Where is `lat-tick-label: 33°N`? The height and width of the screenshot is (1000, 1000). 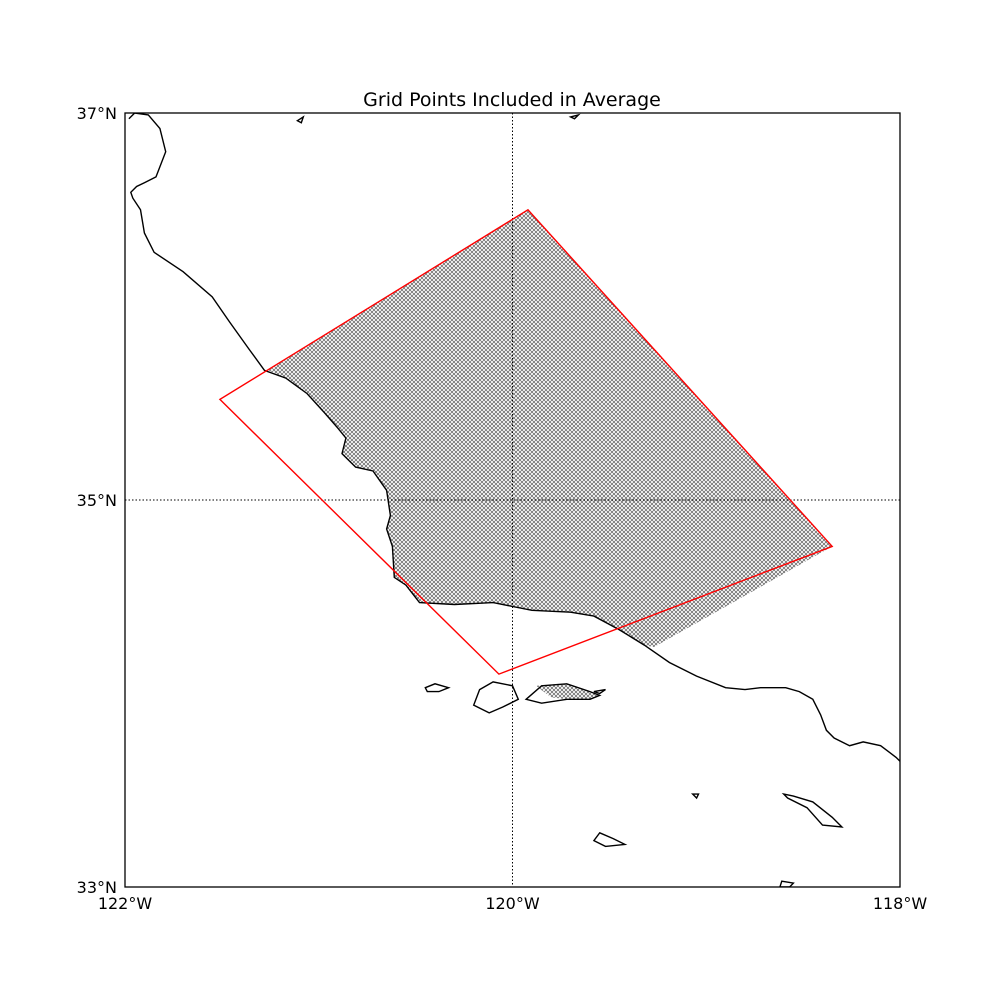
lat-tick-label: 33°N is located at coordinates (97, 887).